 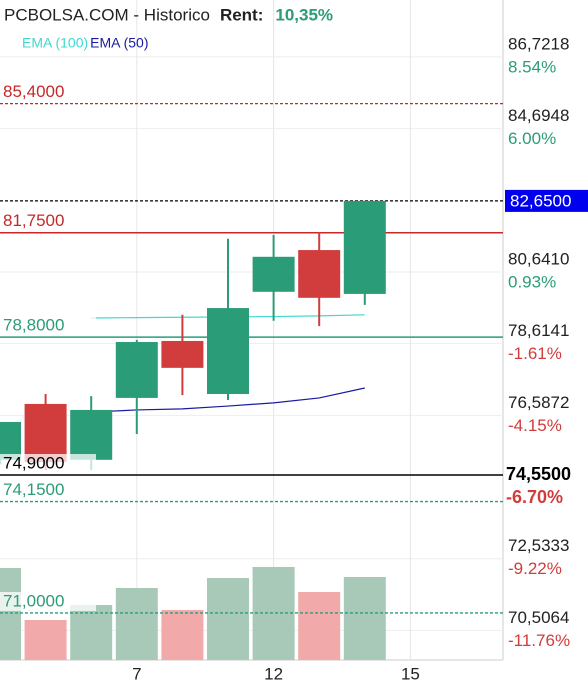 I want to click on y-tick-label: 80,6410, so click(x=538, y=258).